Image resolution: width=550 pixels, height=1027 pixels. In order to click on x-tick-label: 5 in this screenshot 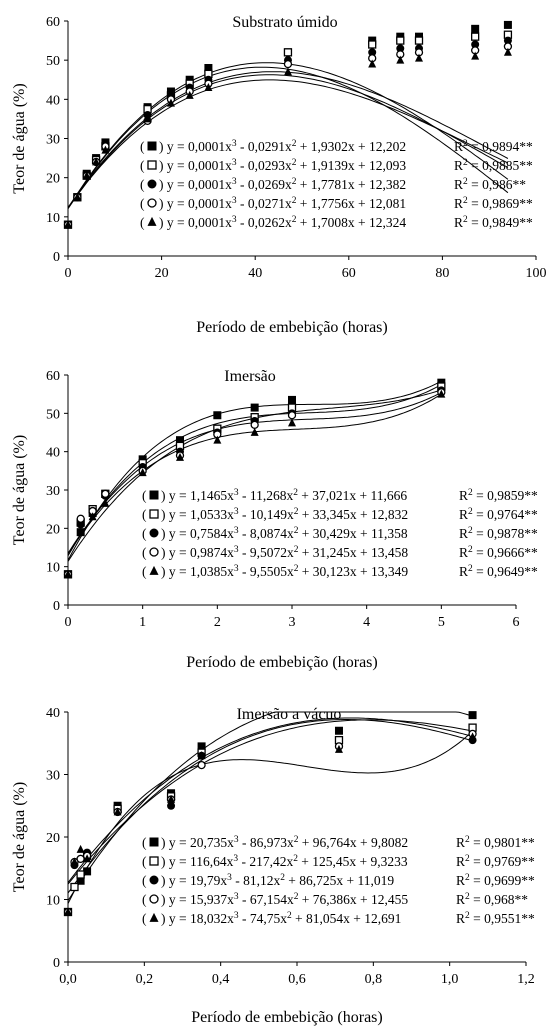, I will do `click(441, 622)`.